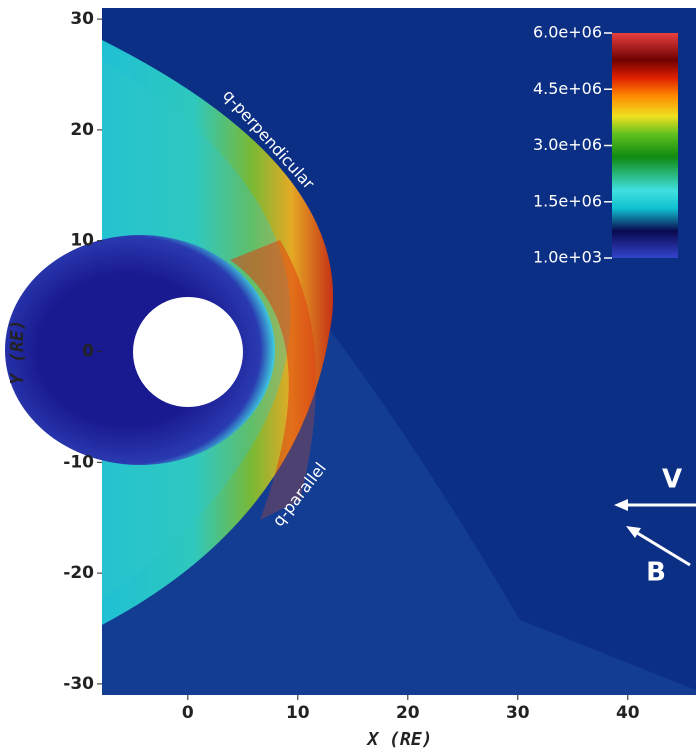 The image size is (696, 752). I want to click on colorbar: 6.0e+06 4.5e+06 3.0e+06 1.5e+06 1.0e+03, so click(605, 145).